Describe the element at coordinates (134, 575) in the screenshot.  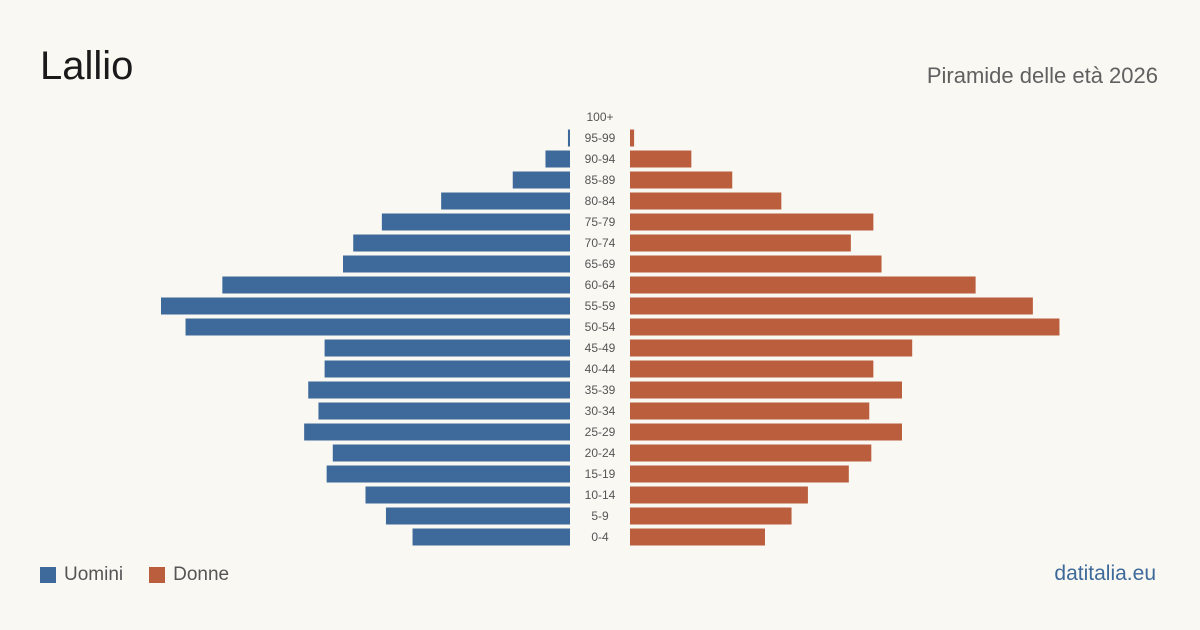
I see `legend: Uomini Donne` at that location.